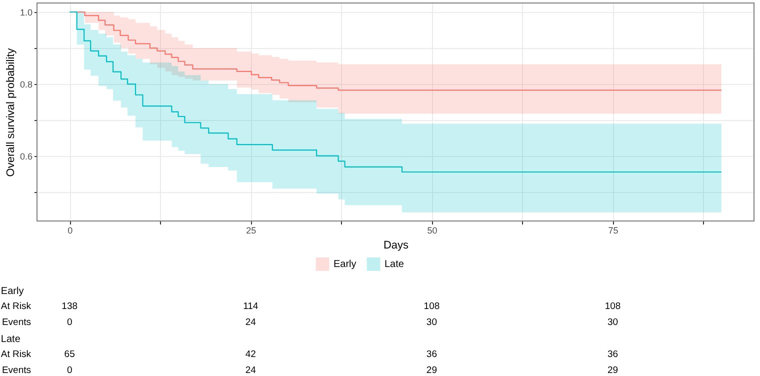 This screenshot has width=760, height=376. Describe the element at coordinates (396, 246) in the screenshot. I see `x-axis-title: Days` at that location.